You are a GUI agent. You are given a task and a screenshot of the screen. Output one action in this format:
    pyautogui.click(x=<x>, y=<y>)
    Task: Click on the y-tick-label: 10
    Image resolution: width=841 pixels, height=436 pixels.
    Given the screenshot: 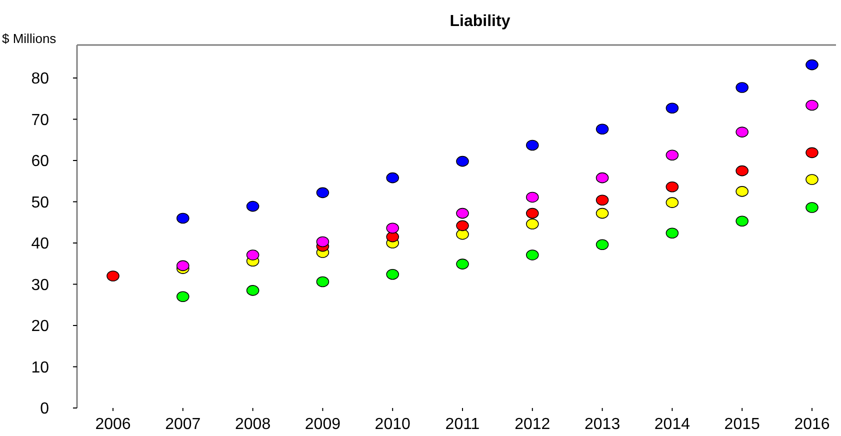 What is the action you would take?
    pyautogui.click(x=40, y=367)
    